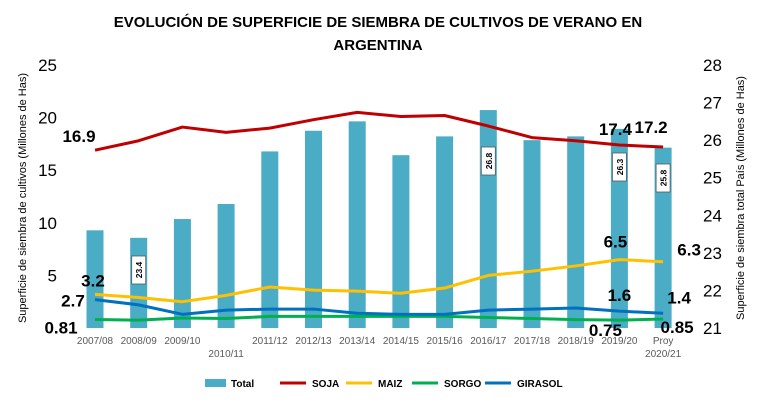 Image resolution: width=757 pixels, height=404 pixels. Describe the element at coordinates (679, 297) in the screenshot. I see `data-label-girasol: 1.4` at that location.